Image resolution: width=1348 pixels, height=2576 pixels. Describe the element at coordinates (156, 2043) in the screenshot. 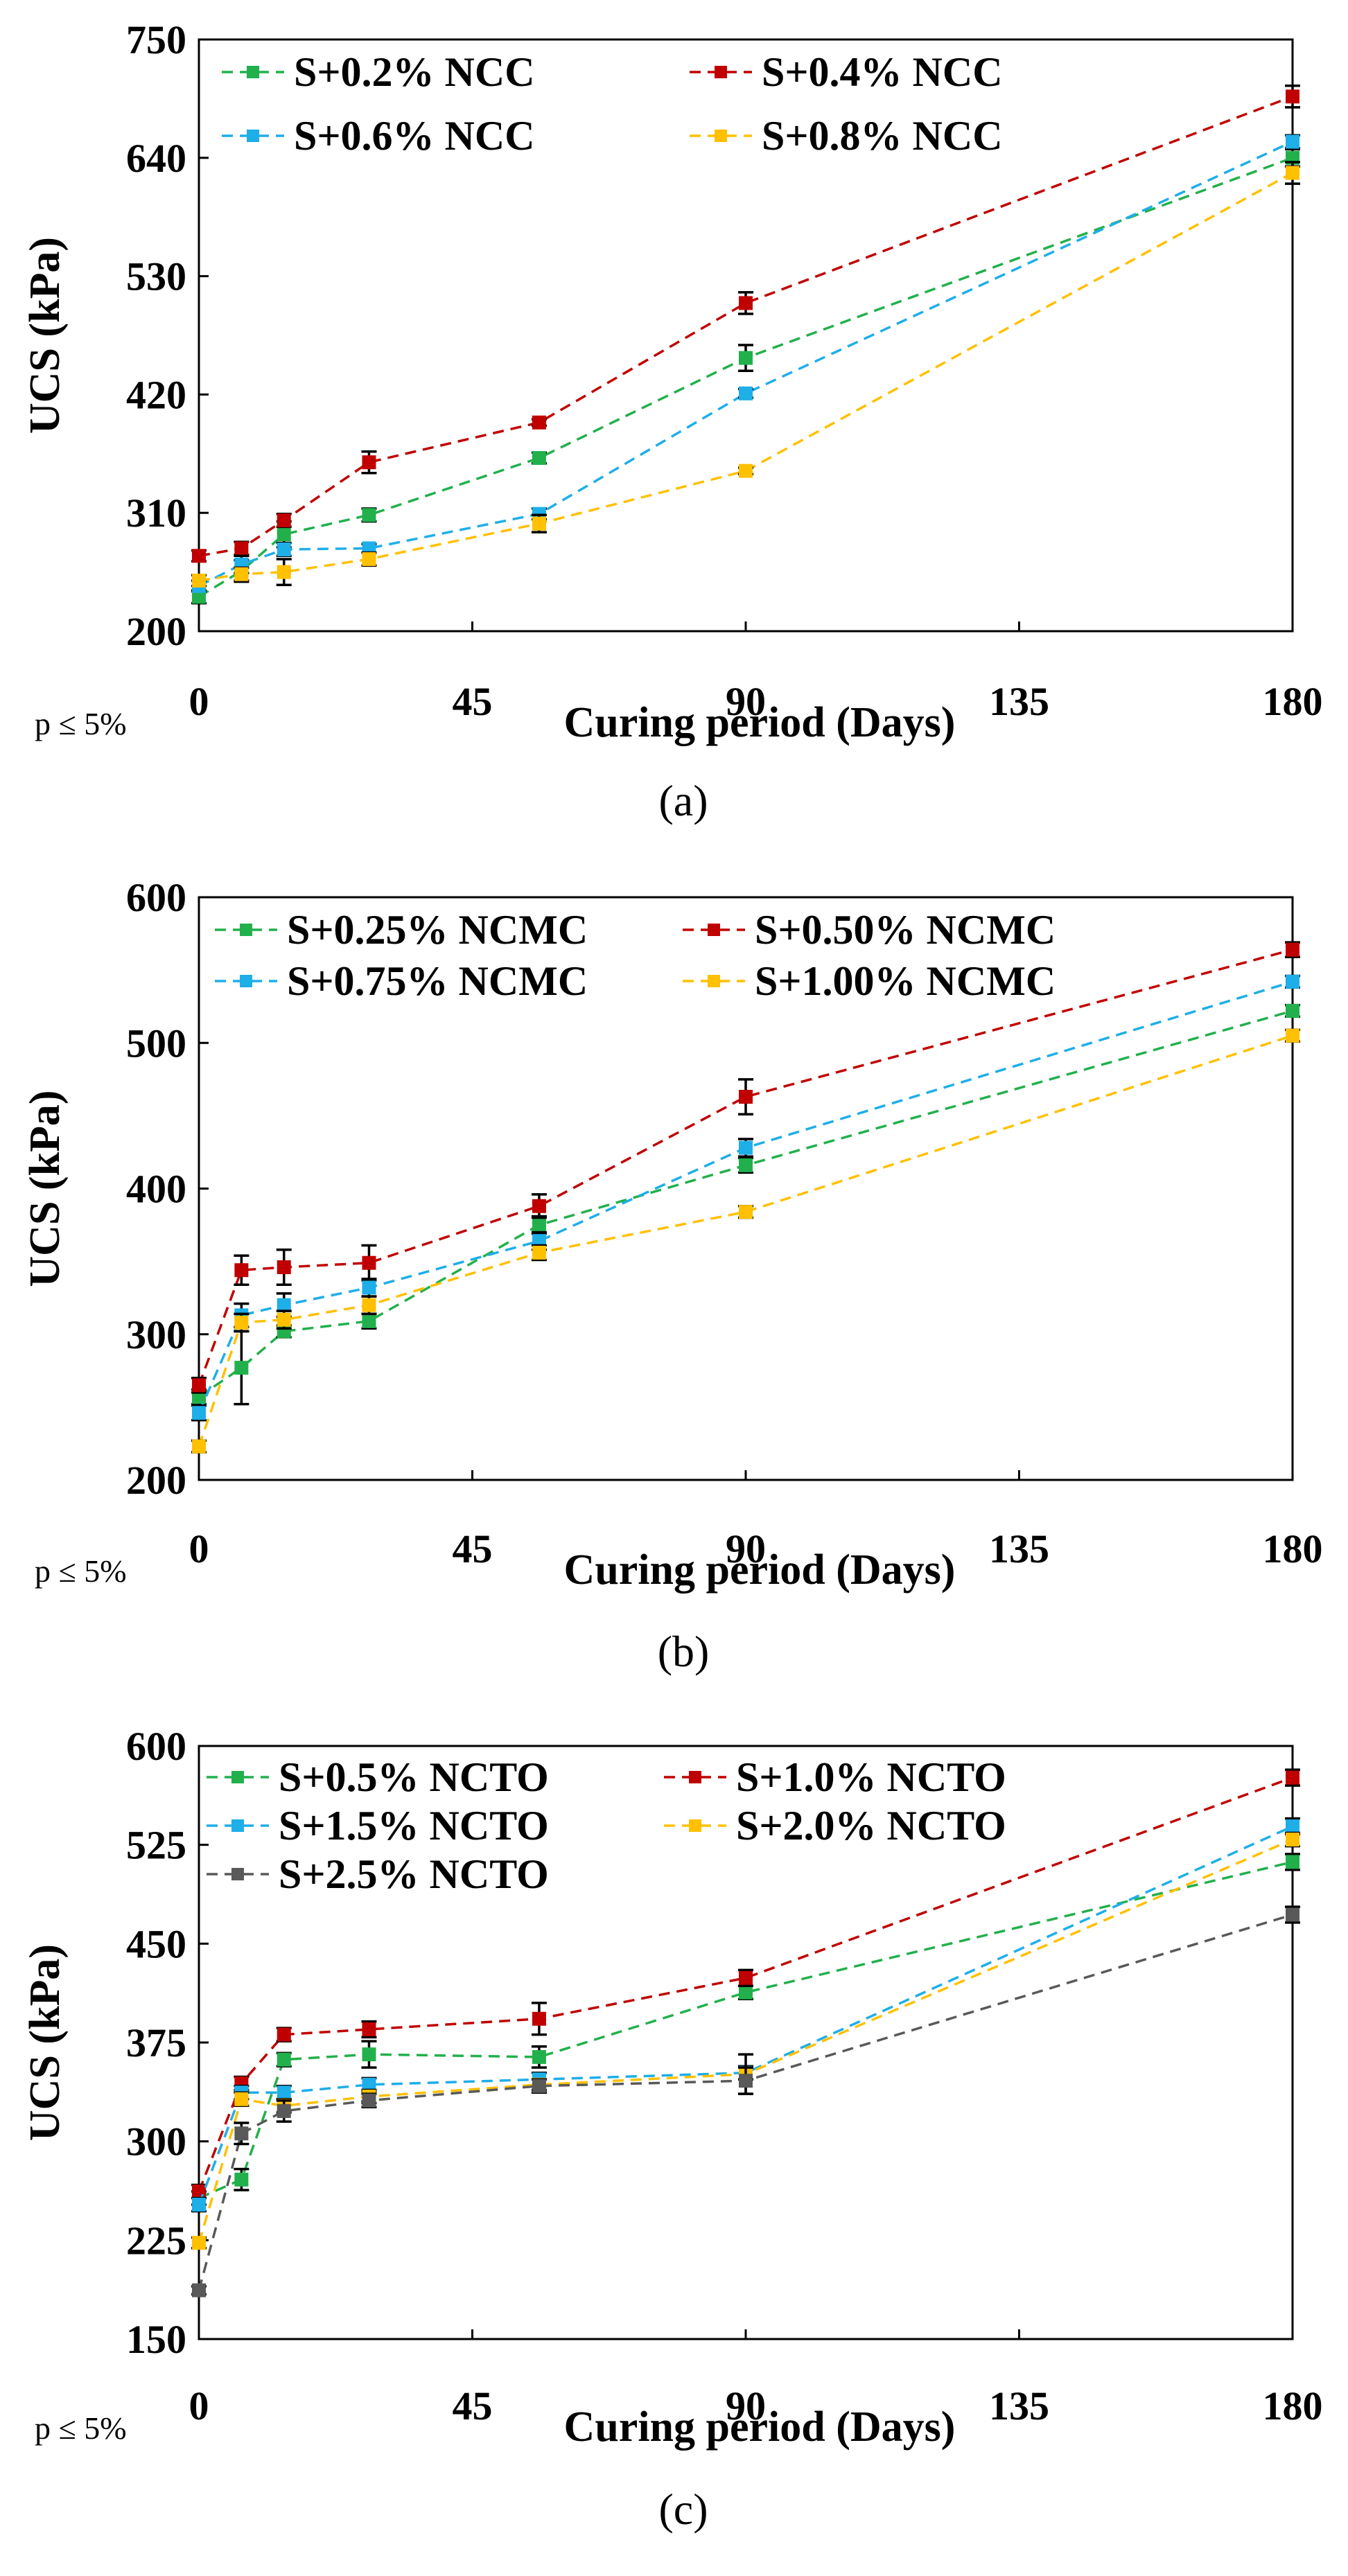

I see `y-tick-label: 375` at that location.